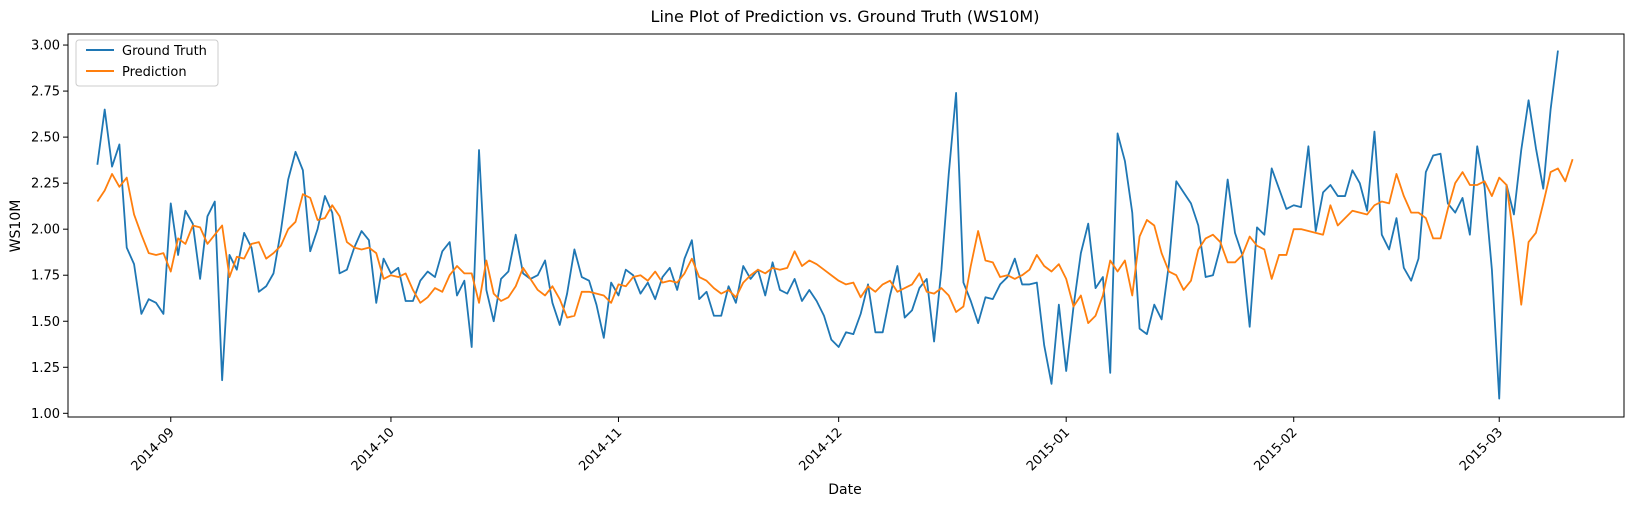  What do you see at coordinates (45, 138) in the screenshot?
I see `y-tick-label: 2.50` at bounding box center [45, 138].